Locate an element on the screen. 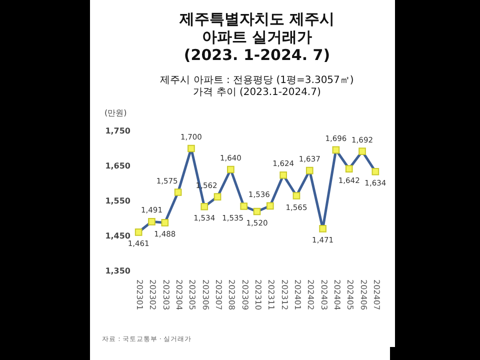 The image size is (480, 360). x-tick-label: 202406 is located at coordinates (363, 295).